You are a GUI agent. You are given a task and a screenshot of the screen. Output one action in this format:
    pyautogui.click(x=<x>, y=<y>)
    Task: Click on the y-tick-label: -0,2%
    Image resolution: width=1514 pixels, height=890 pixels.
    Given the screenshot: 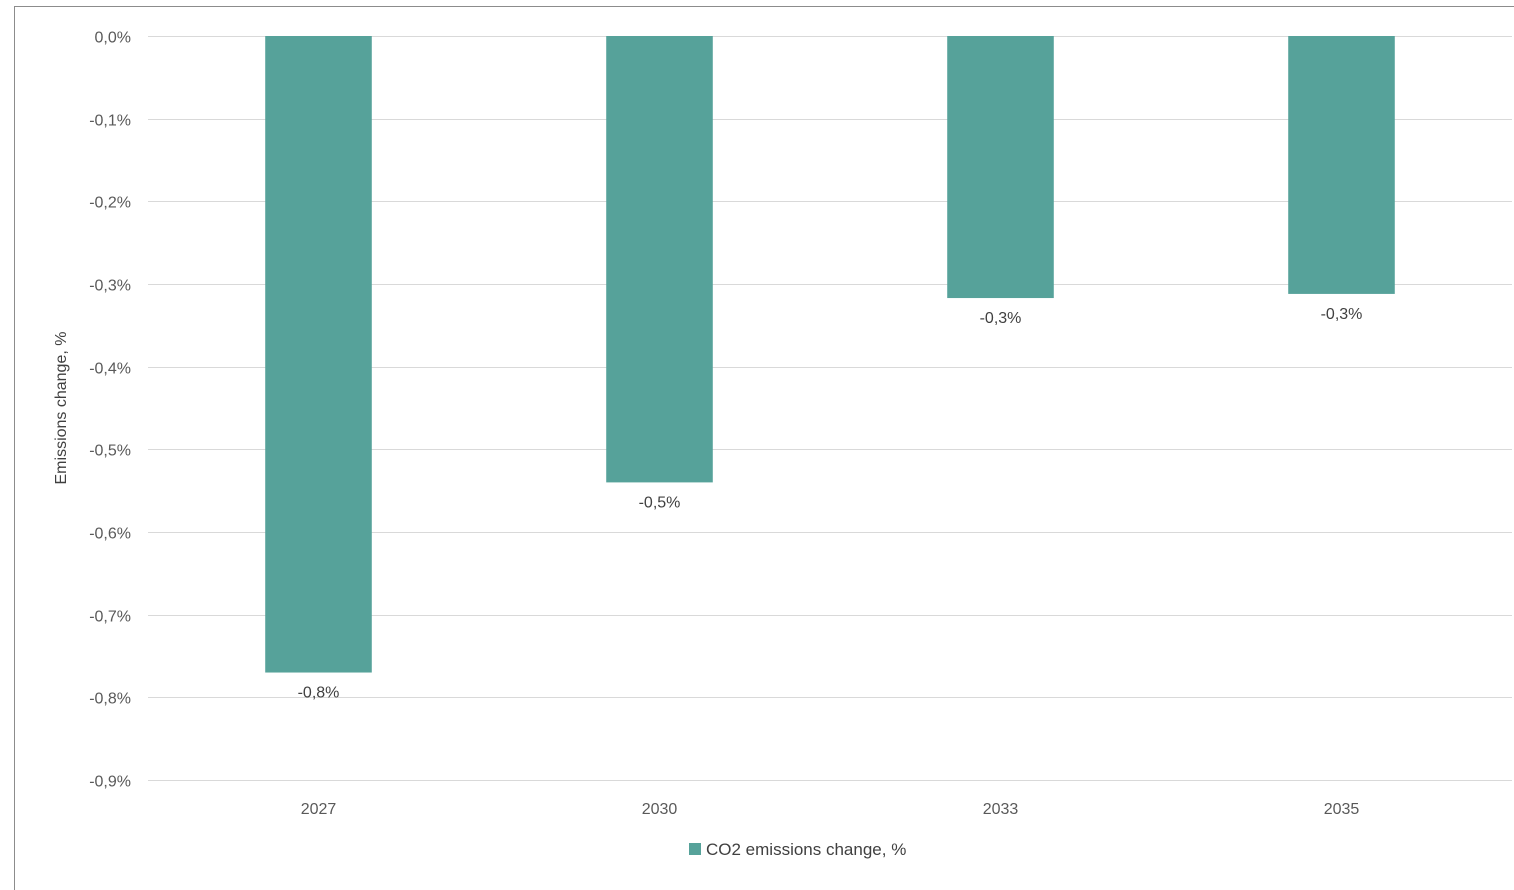 What is the action you would take?
    pyautogui.click(x=110, y=203)
    